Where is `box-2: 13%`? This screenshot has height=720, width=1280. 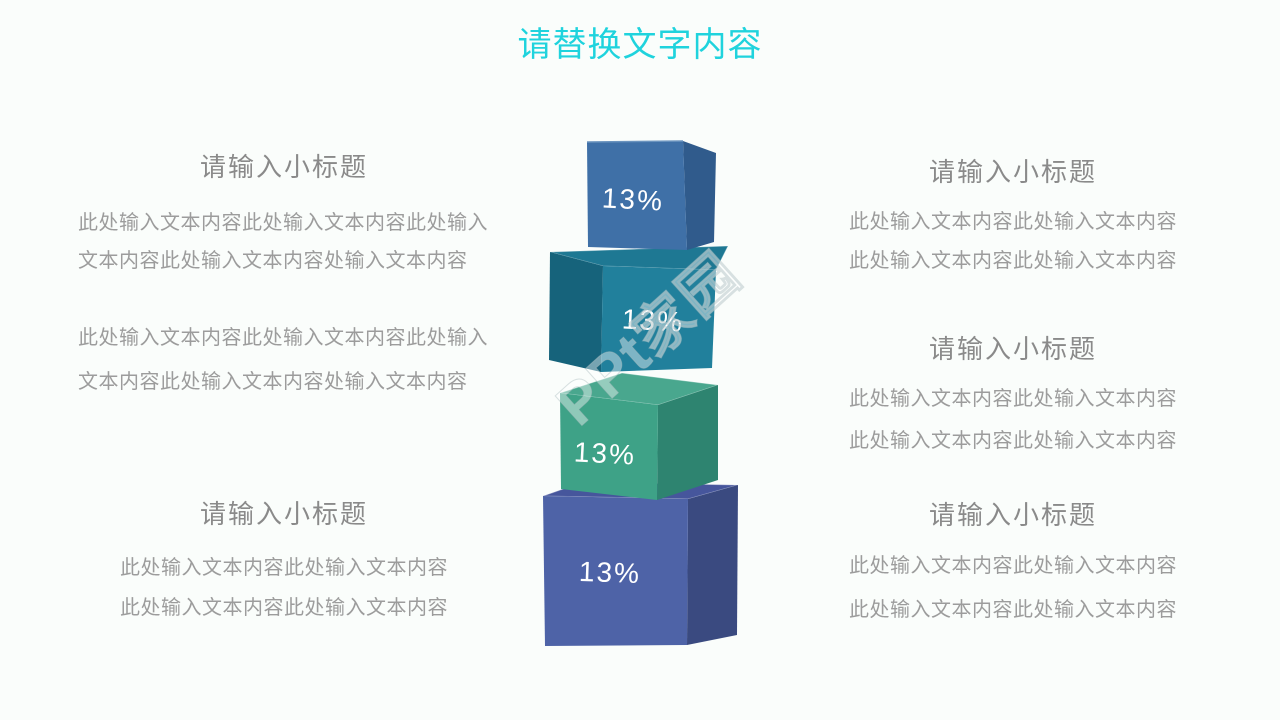
box-2: 13% is located at coordinates (639, 308).